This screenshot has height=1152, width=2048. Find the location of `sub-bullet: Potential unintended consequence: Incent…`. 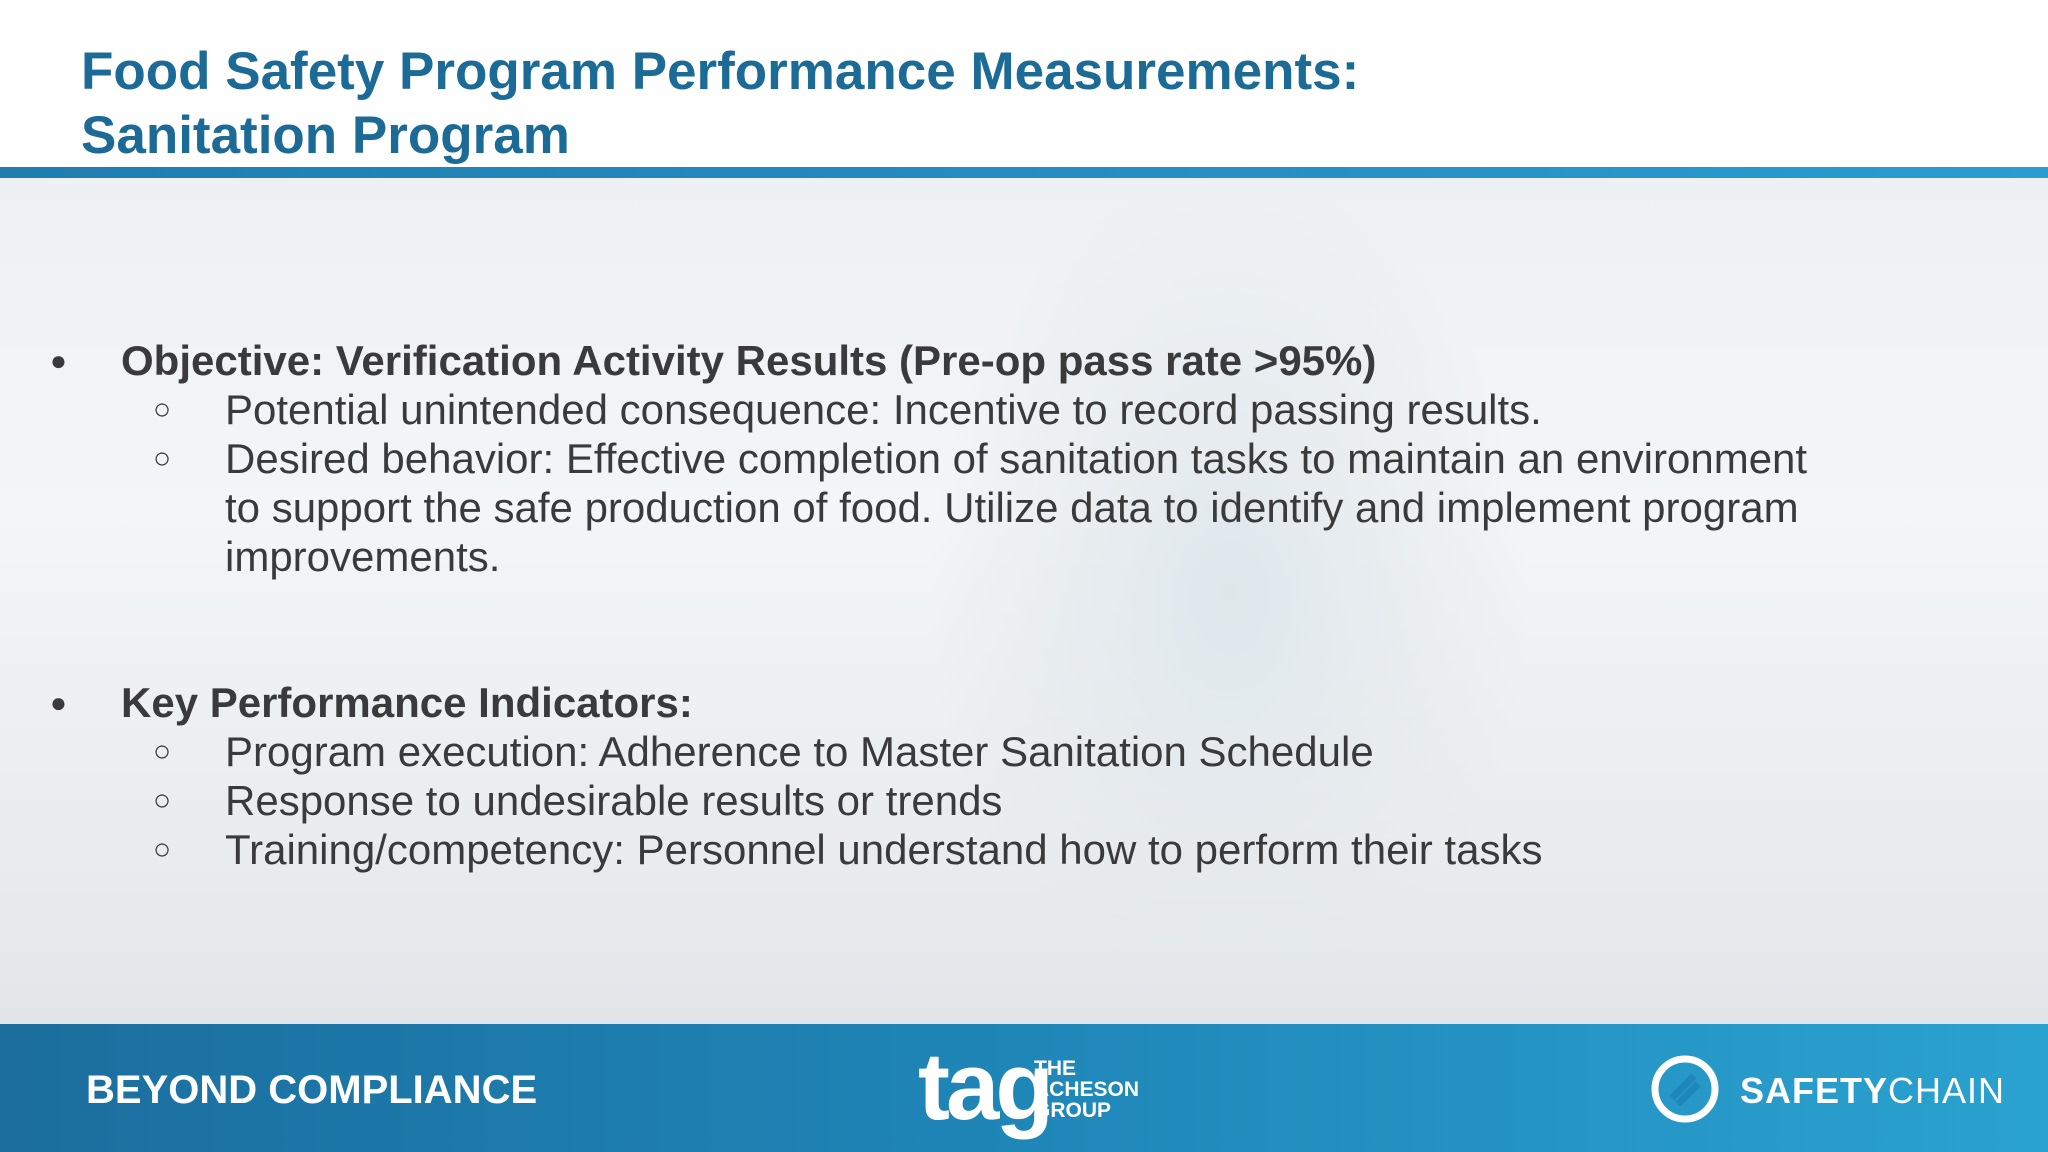

sub-bullet: Potential unintended consequence: Incent… is located at coordinates (922, 409).